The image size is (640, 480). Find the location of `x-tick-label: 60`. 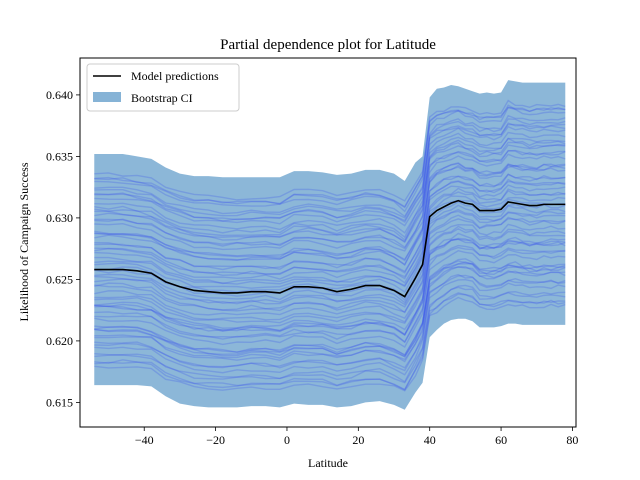

x-tick-label: 60 is located at coordinates (501, 440).